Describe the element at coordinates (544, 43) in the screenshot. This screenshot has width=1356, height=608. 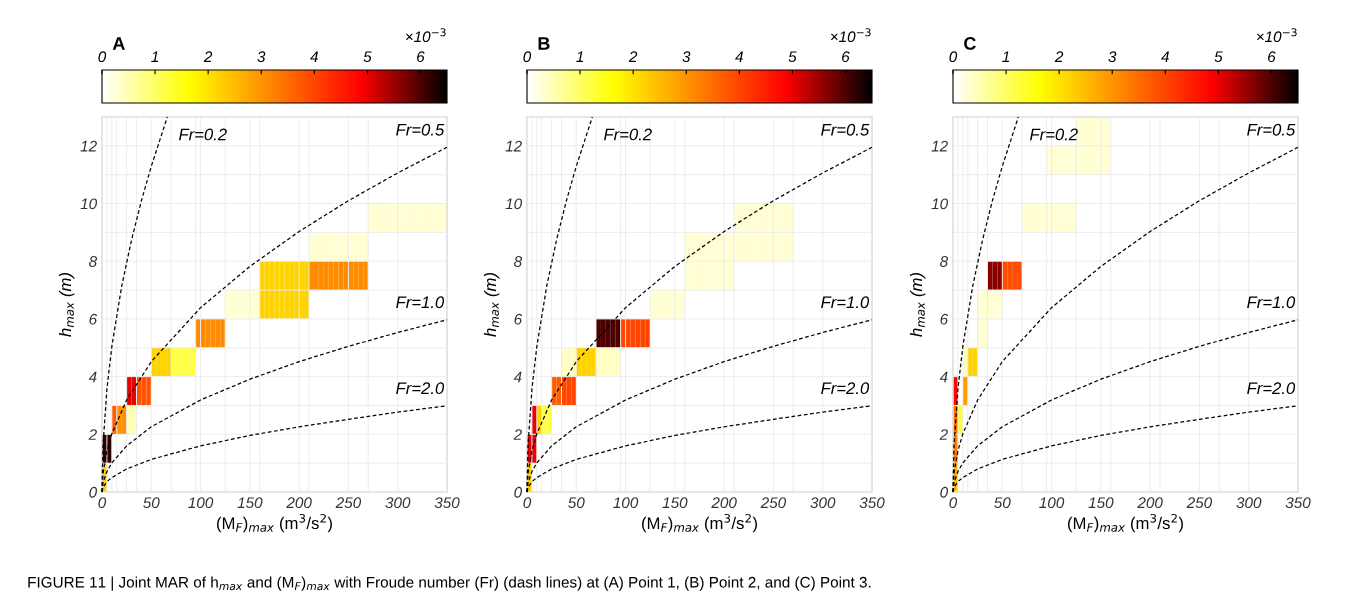
I see `chart-title: B` at that location.